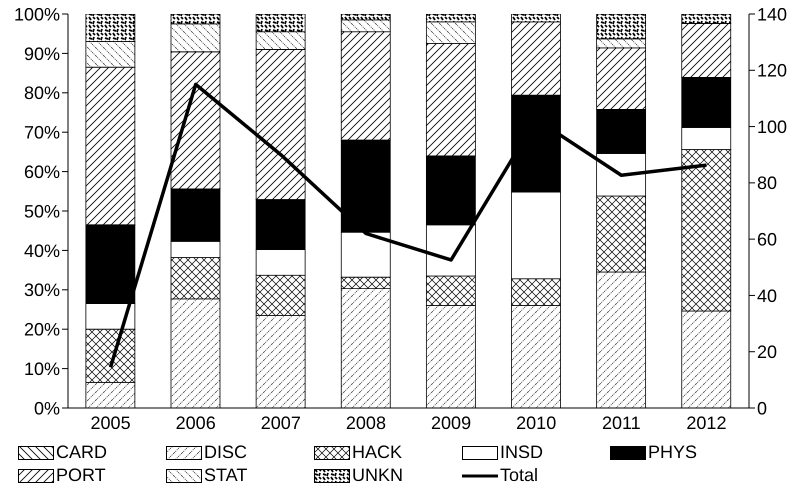 Image resolution: width=807 pixels, height=494 pixels. Describe the element at coordinates (42, 368) in the screenshot. I see `y-tick-label: 10%` at that location.